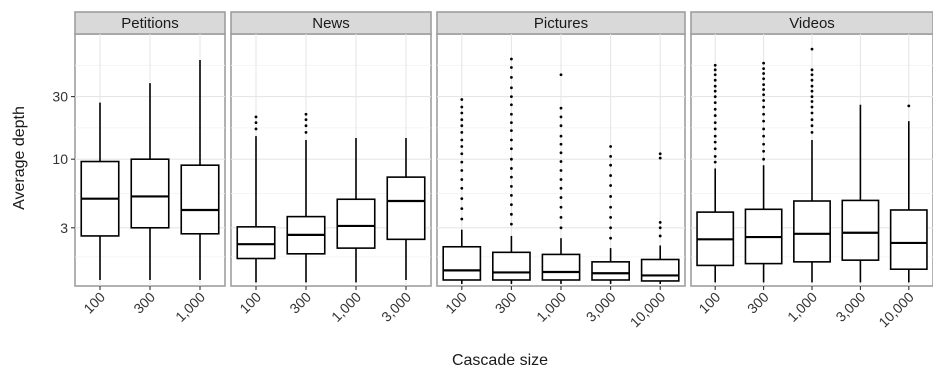  I want to click on panel-3-x-tick-label-4: 10,000, so click(896, 310).